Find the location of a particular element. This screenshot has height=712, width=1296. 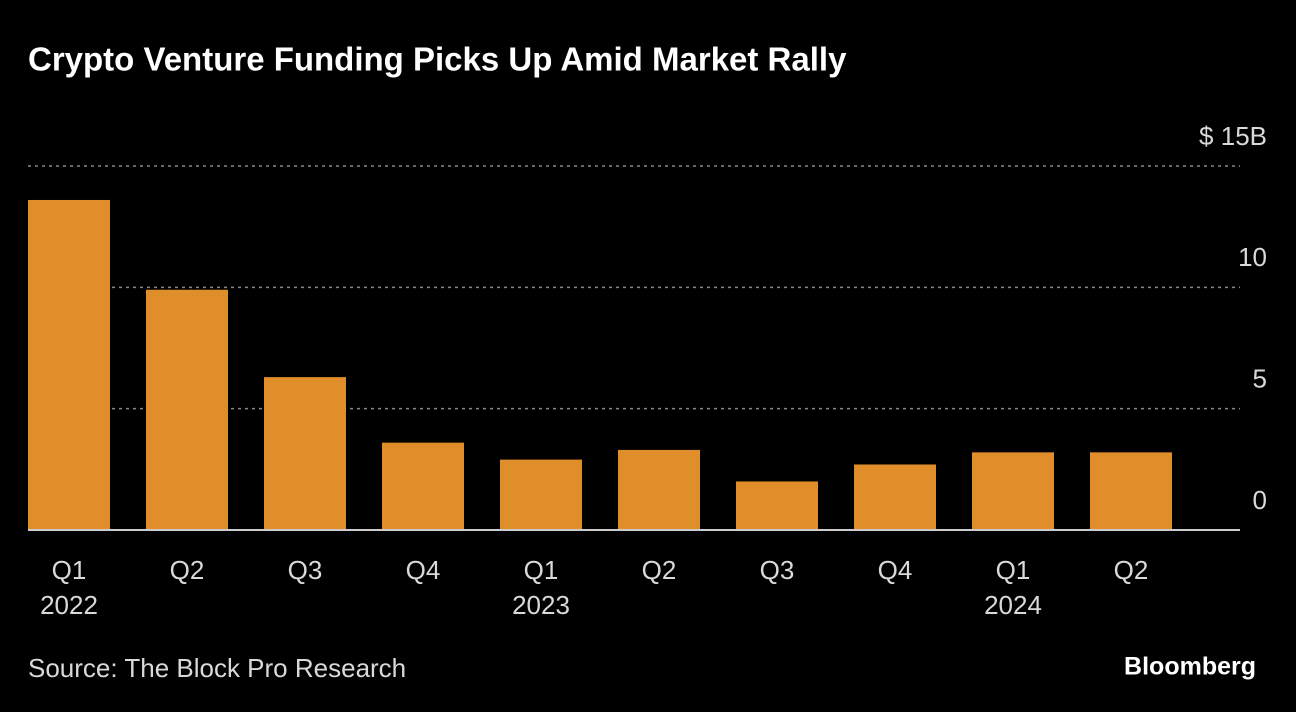

y-tick-label: 10 is located at coordinates (1252, 257).